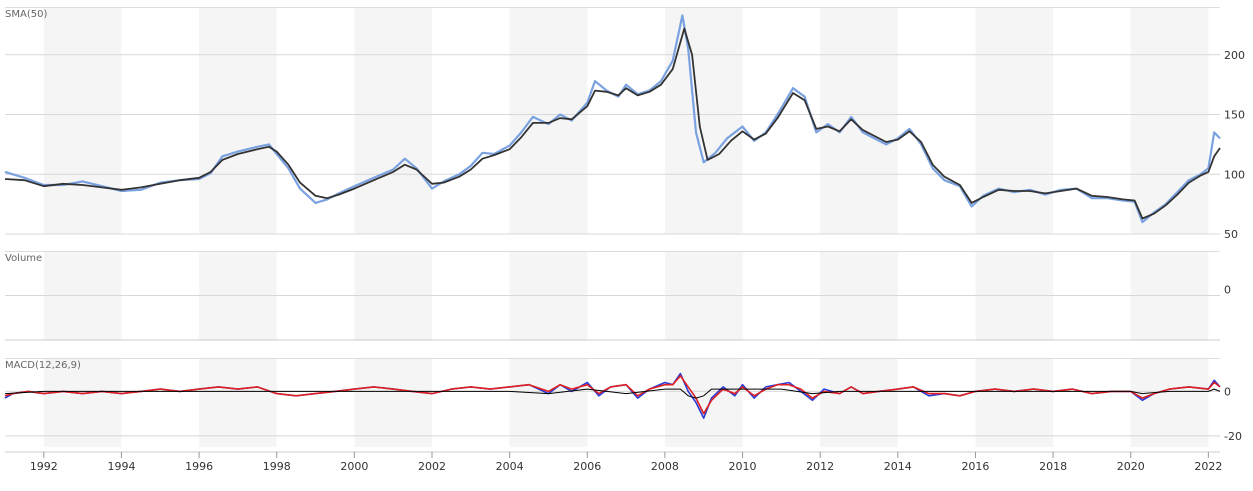  I want to click on price-y-tick-label: 150, so click(1234, 115).